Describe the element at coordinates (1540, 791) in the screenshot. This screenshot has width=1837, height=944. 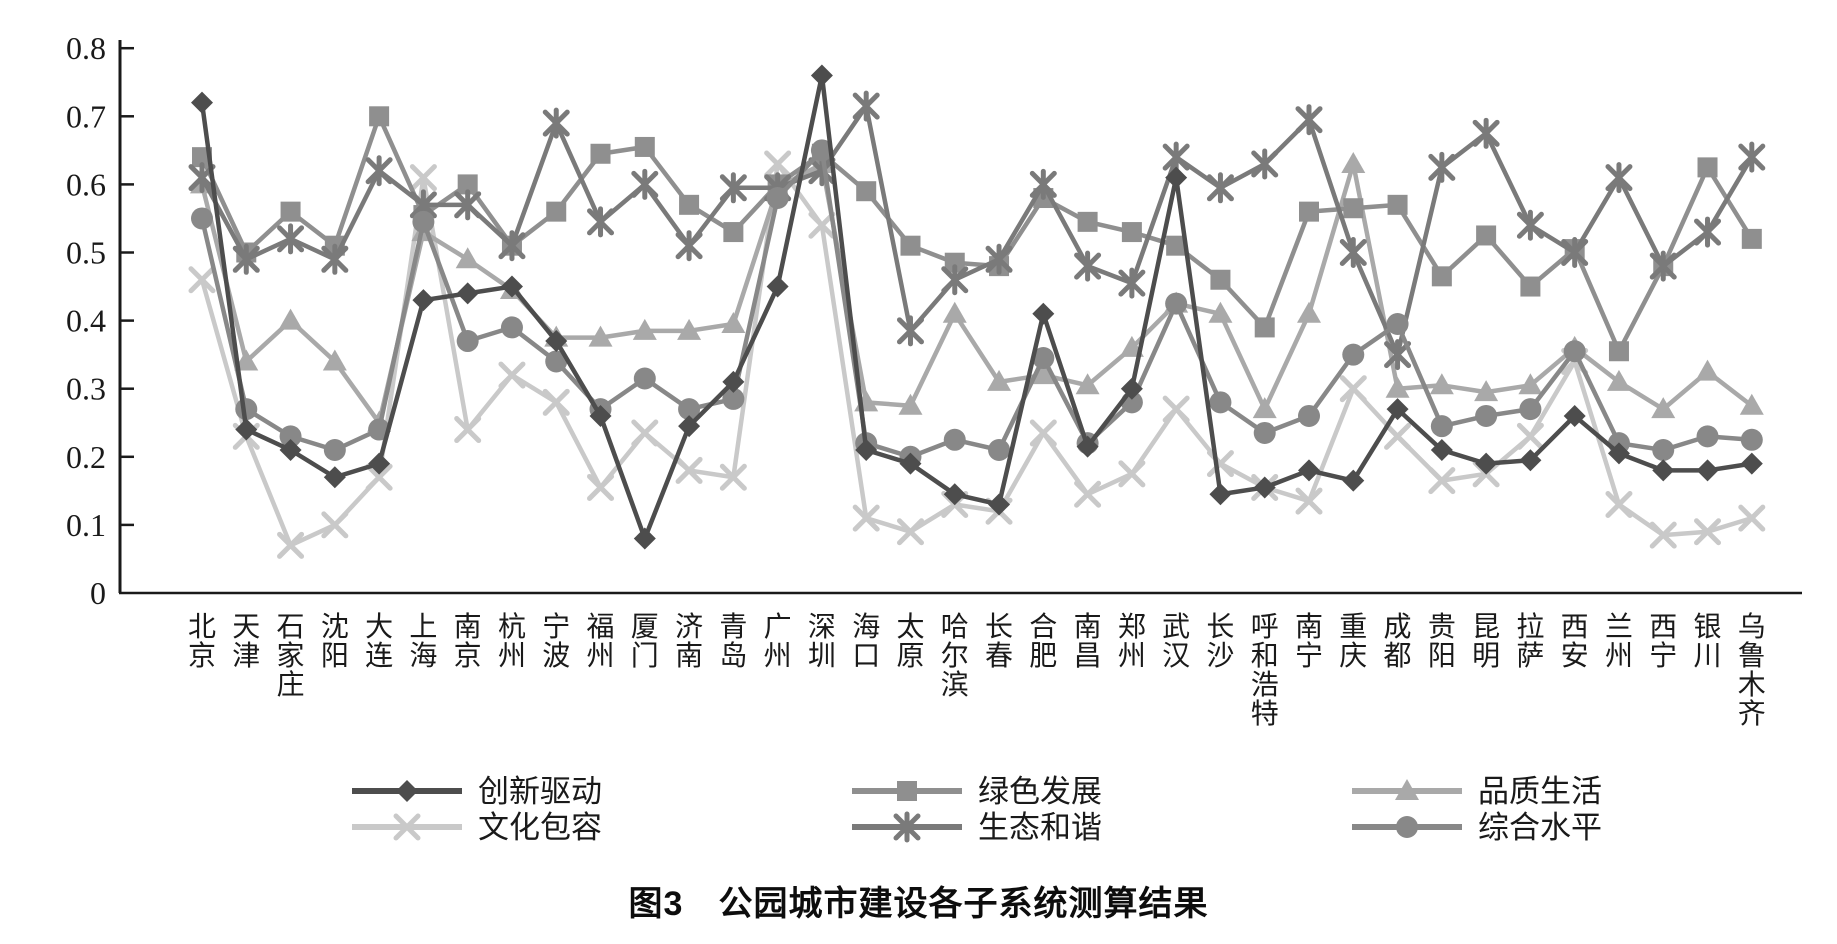
I see `legend-label: 品质生活` at that location.